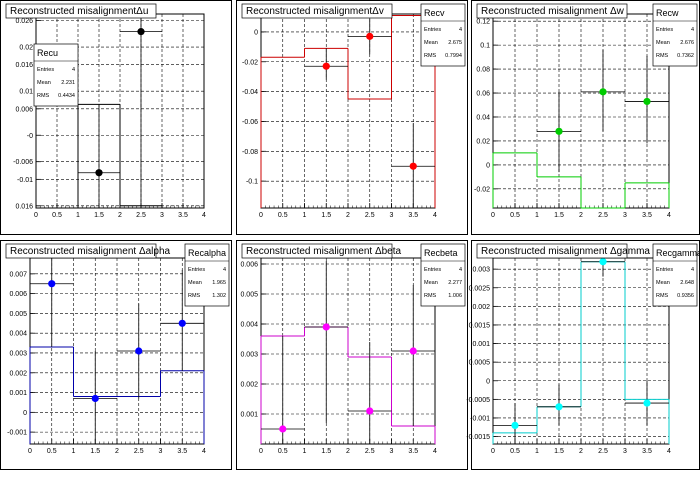 The height and width of the screenshot is (480, 700). I want to click on y-tick-label: 0.007, so click(18, 274).